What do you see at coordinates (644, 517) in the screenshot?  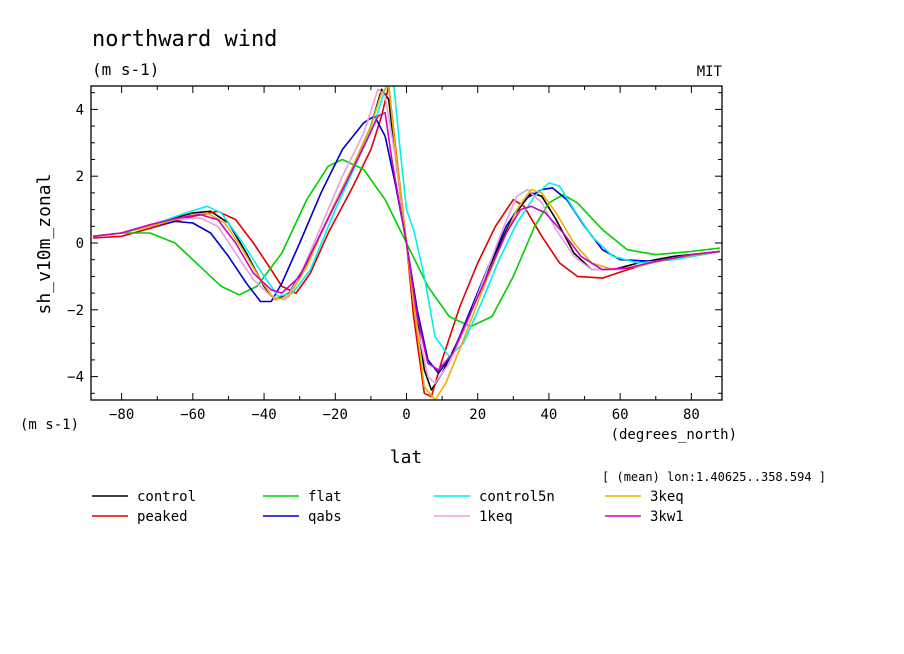 I see `legend-item-3kw1: 3kw1` at bounding box center [644, 517].